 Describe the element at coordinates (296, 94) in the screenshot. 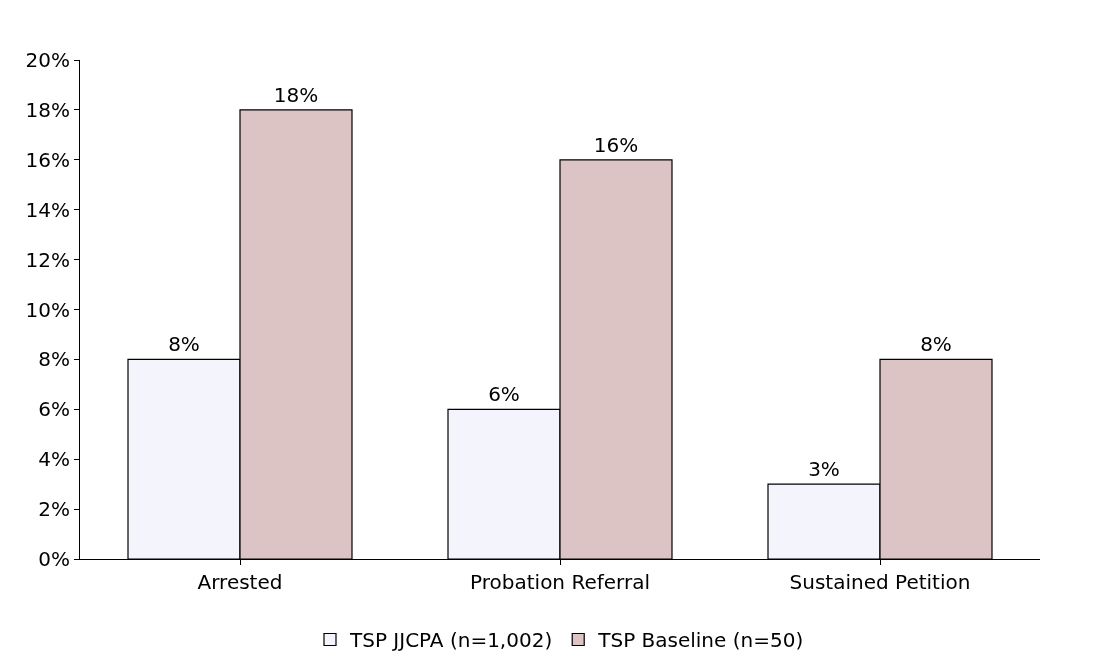

I see `data-label: 18%` at that location.